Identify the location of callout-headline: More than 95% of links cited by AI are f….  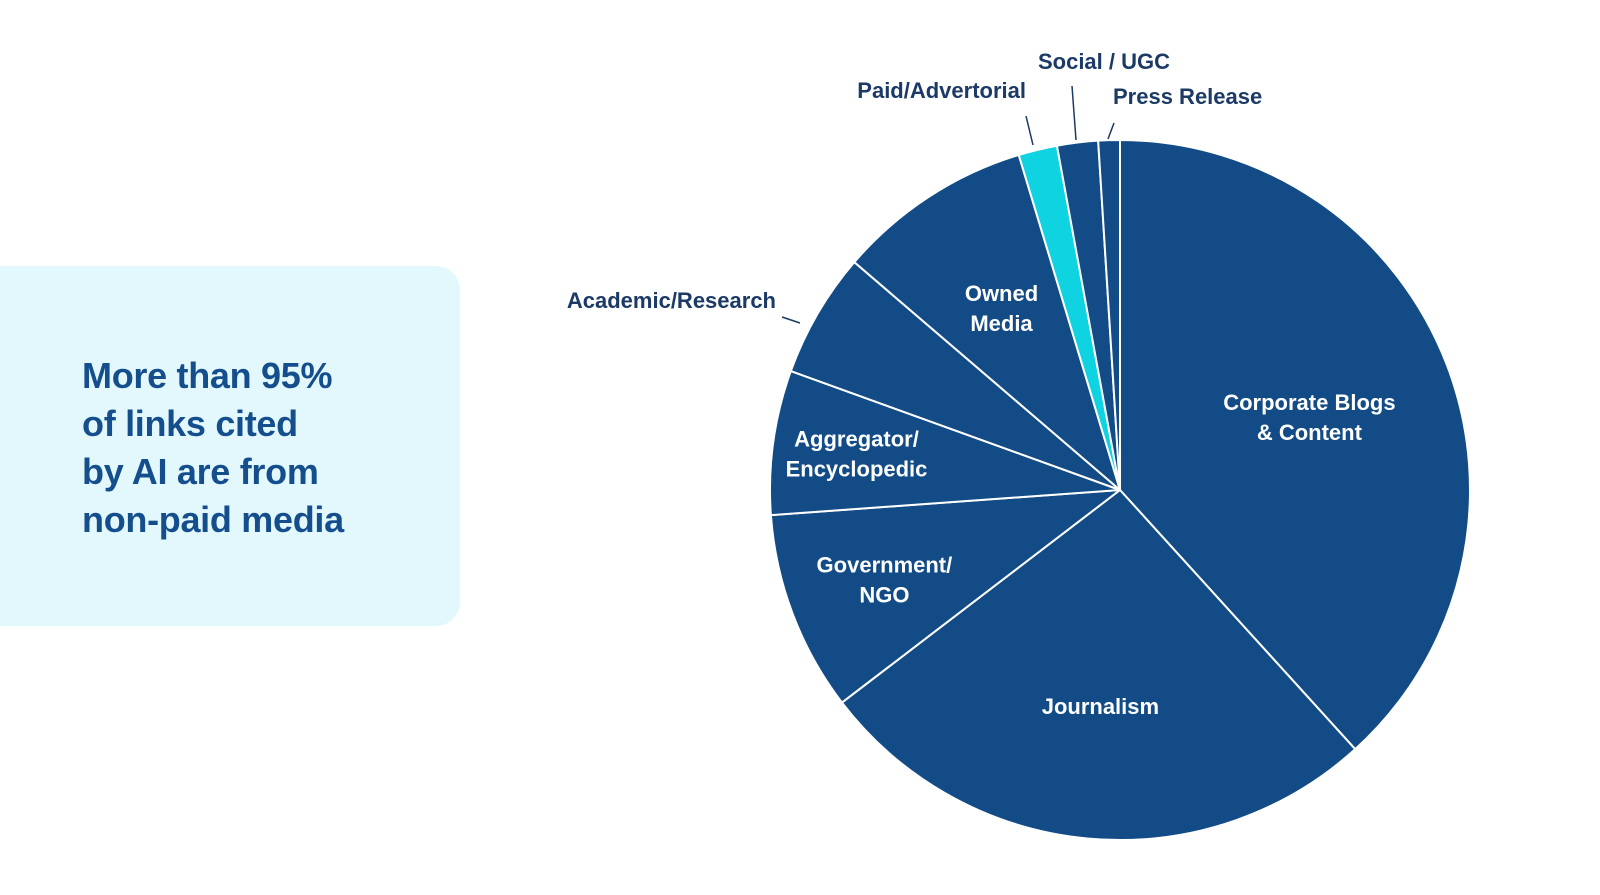
(272, 448).